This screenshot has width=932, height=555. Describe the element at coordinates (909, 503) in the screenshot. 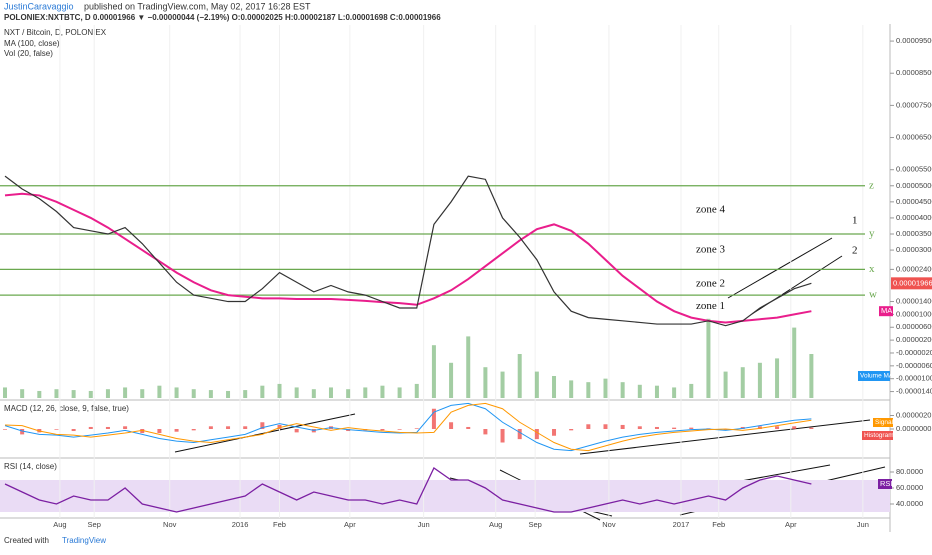

I see `rsi-tick-label: 40.0000` at that location.